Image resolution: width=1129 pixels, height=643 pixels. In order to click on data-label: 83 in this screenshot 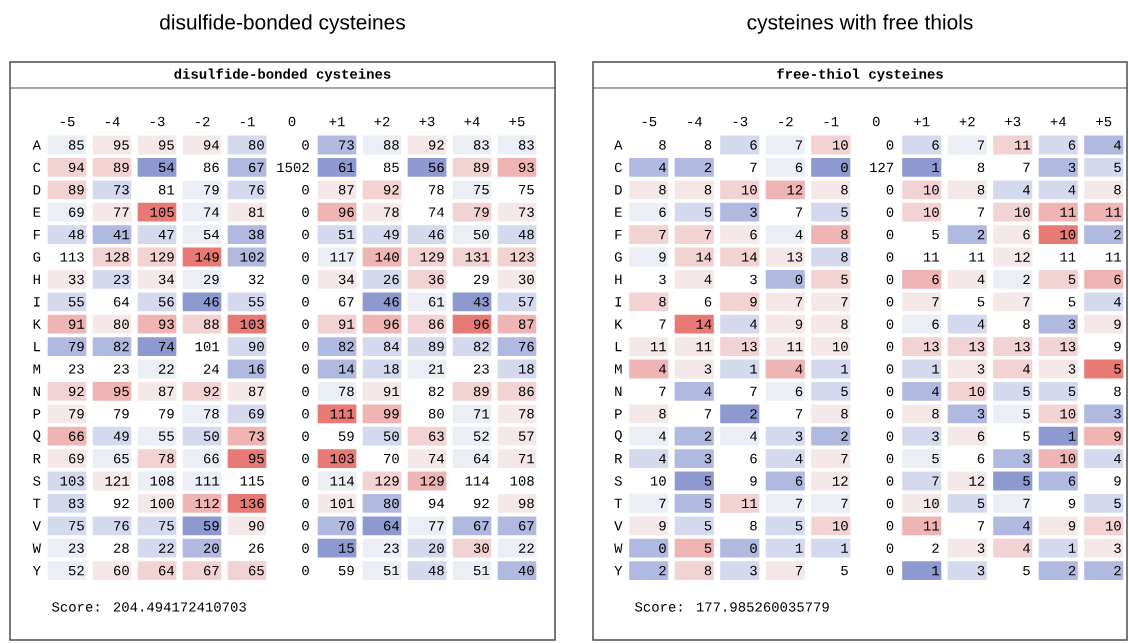, I will do `click(526, 145)`.